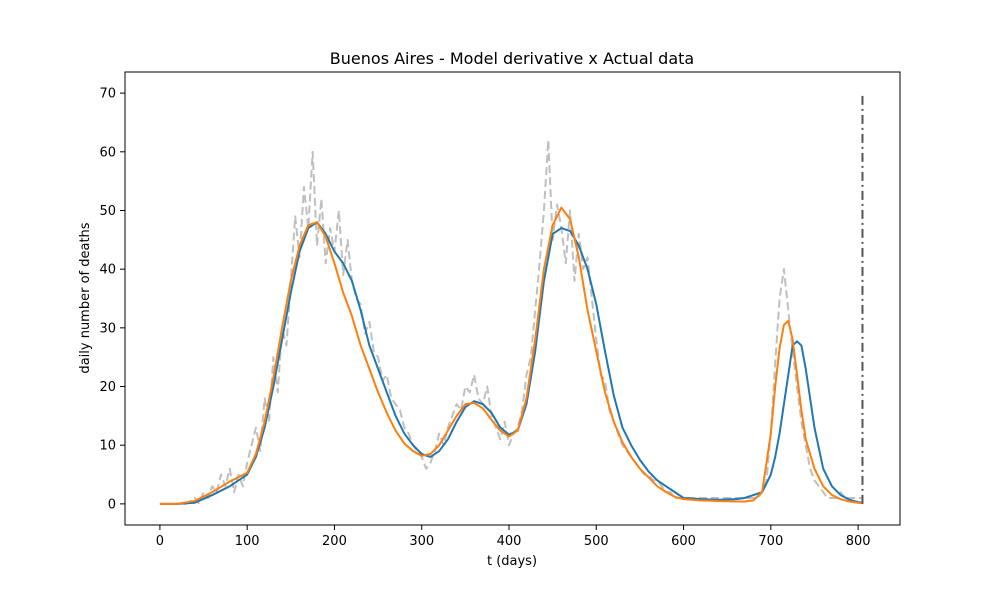  What do you see at coordinates (85, 297) in the screenshot?
I see `y-axis-label: daily number of deaths` at bounding box center [85, 297].